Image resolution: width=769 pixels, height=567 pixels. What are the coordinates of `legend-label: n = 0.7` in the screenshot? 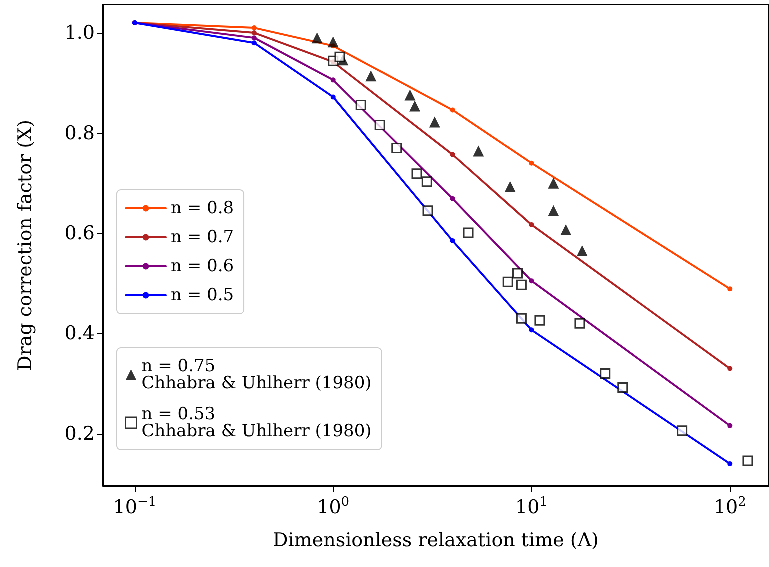 It's located at (202, 238).